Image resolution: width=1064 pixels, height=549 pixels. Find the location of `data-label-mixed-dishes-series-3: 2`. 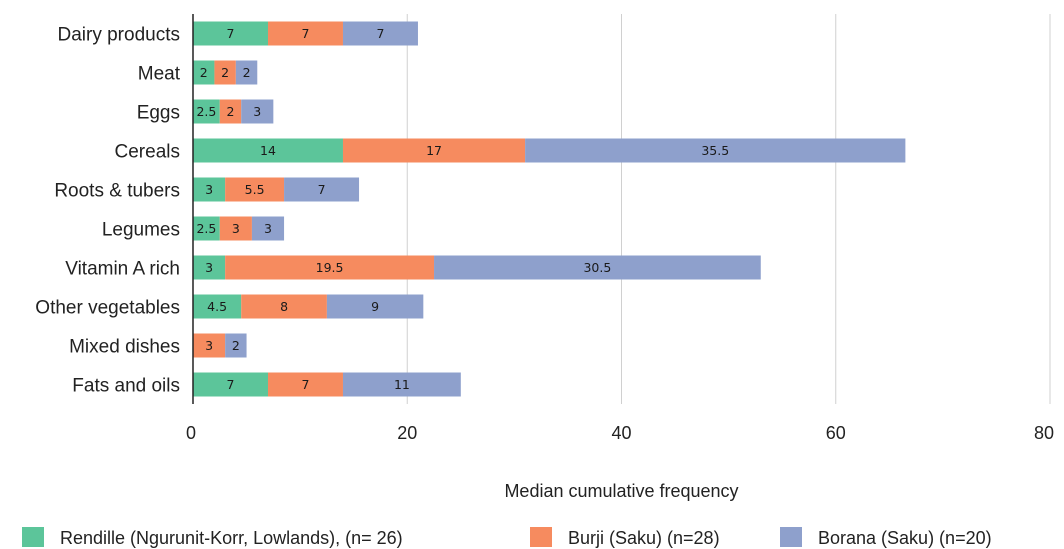

data-label-mixed-dishes-series-3: 2 is located at coordinates (236, 345).